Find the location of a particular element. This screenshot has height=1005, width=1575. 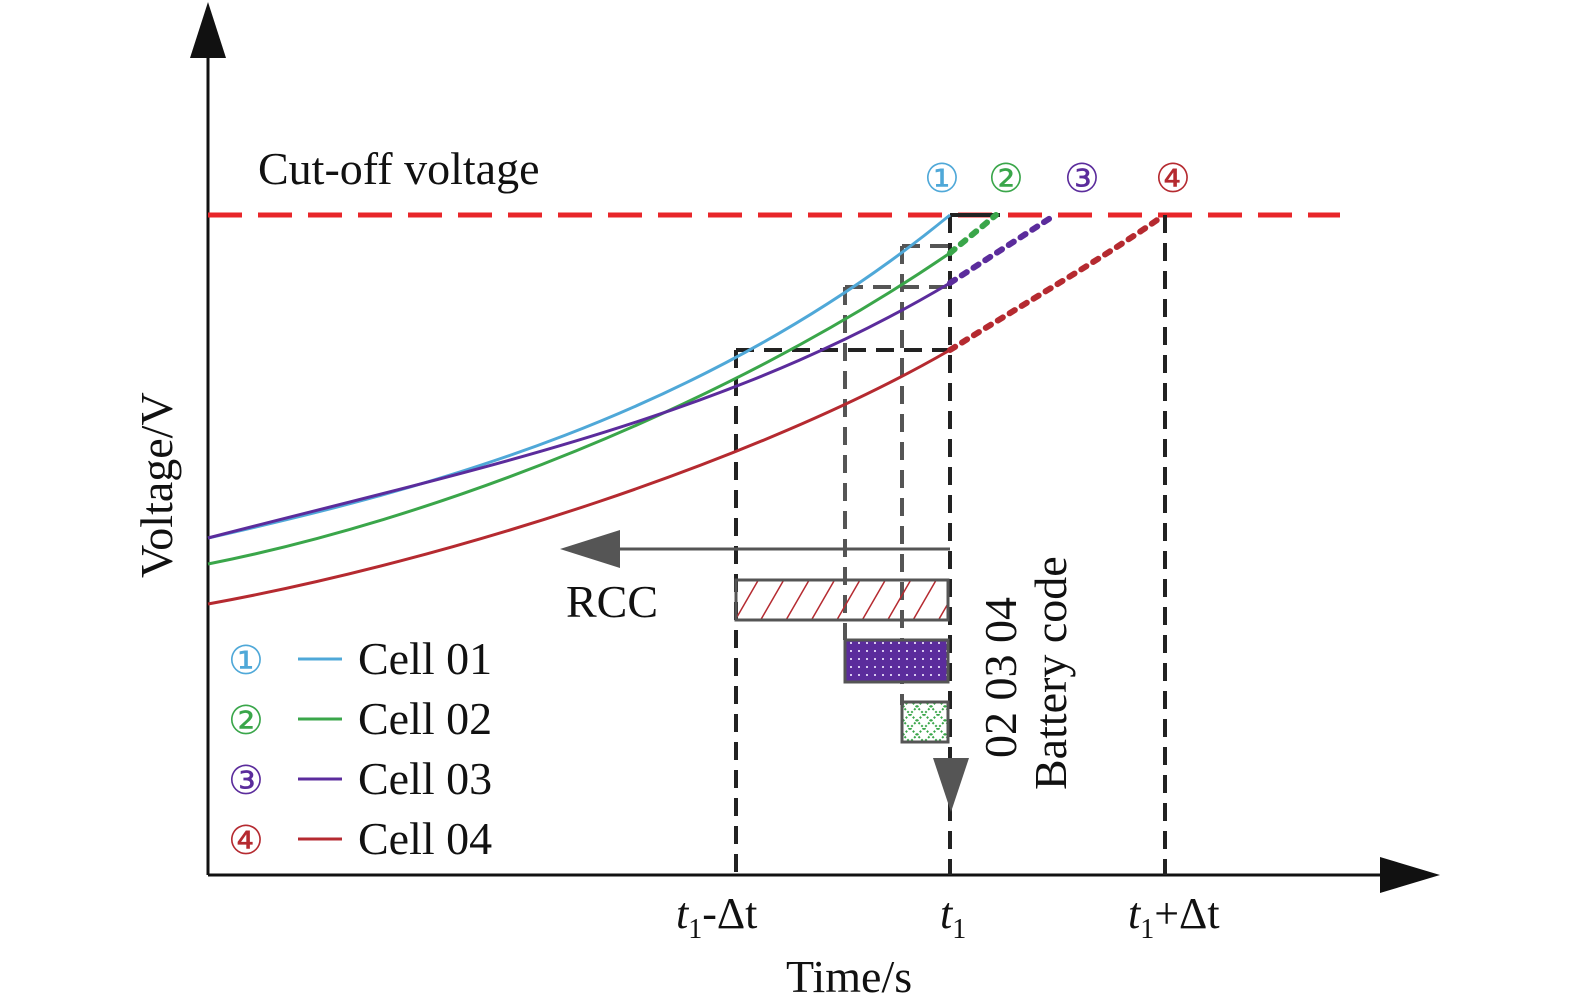

tick-t1-plus-dt: t1+Δt is located at coordinates (1174, 917).